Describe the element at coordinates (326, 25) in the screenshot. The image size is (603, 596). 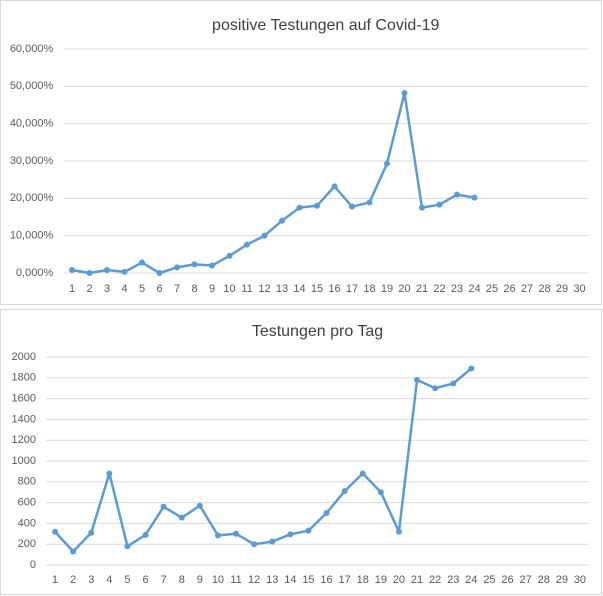
I see `chart-title: positive Testungen auf Covid-19` at that location.